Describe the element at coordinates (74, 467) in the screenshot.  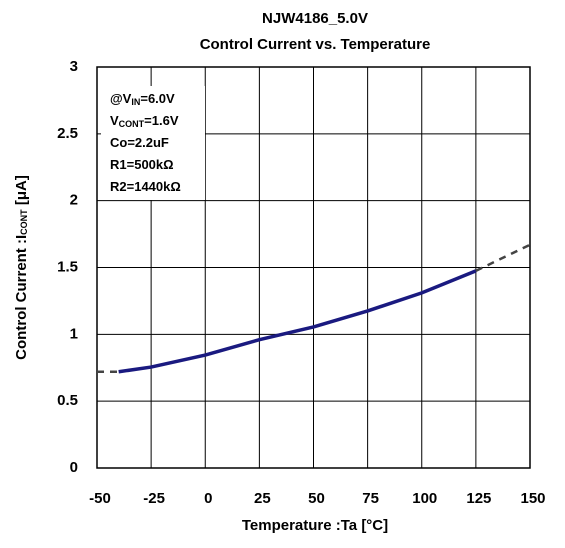
I see `y-tick-label: 0` at that location.